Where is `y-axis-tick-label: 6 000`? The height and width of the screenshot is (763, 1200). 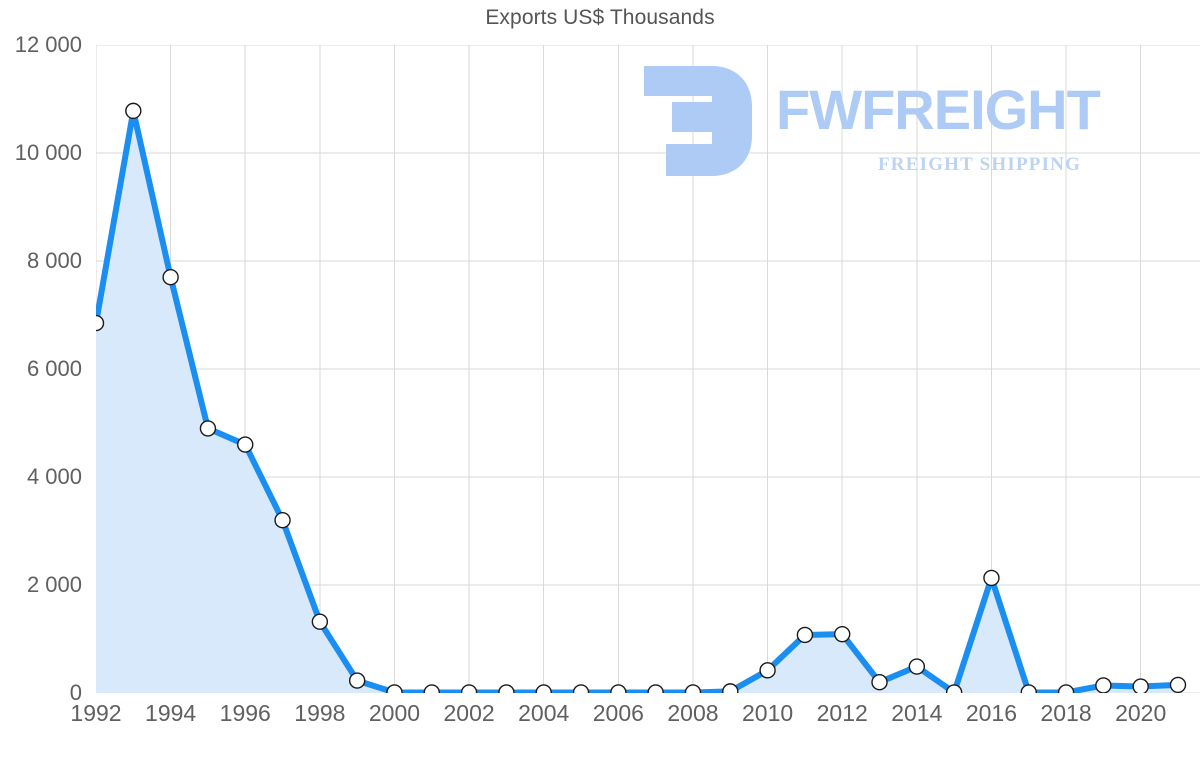 y-axis-tick-label: 6 000 is located at coordinates (54, 368).